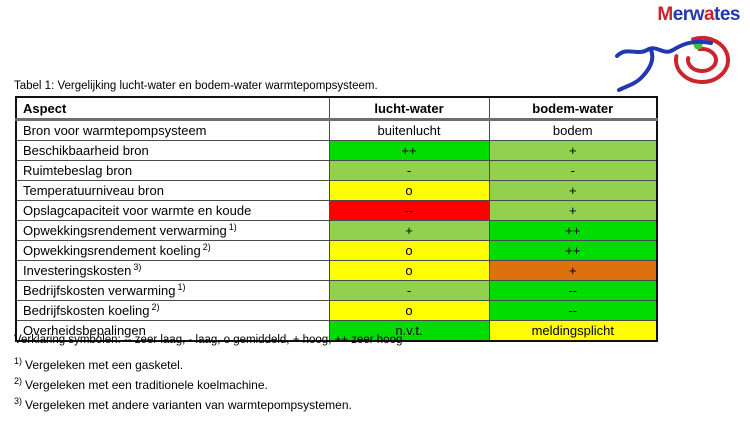 This screenshot has width=750, height=422. What do you see at coordinates (18, 401) in the screenshot?
I see `footnote-marker: 3)` at bounding box center [18, 401].